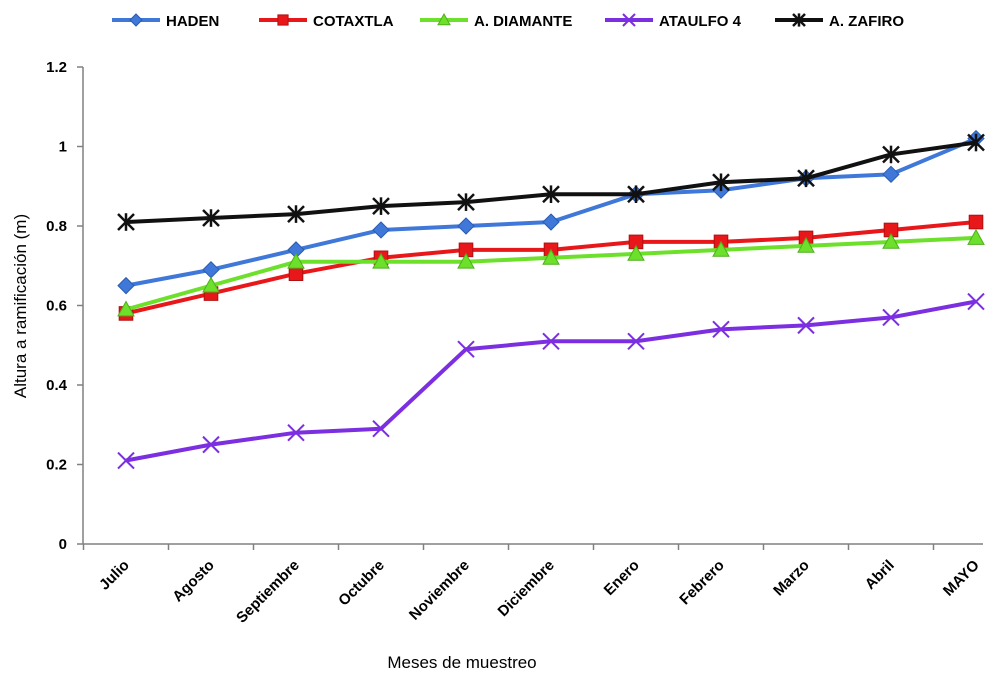  I want to click on y-axis-title: Altura a ramificación (m), so click(20, 306).